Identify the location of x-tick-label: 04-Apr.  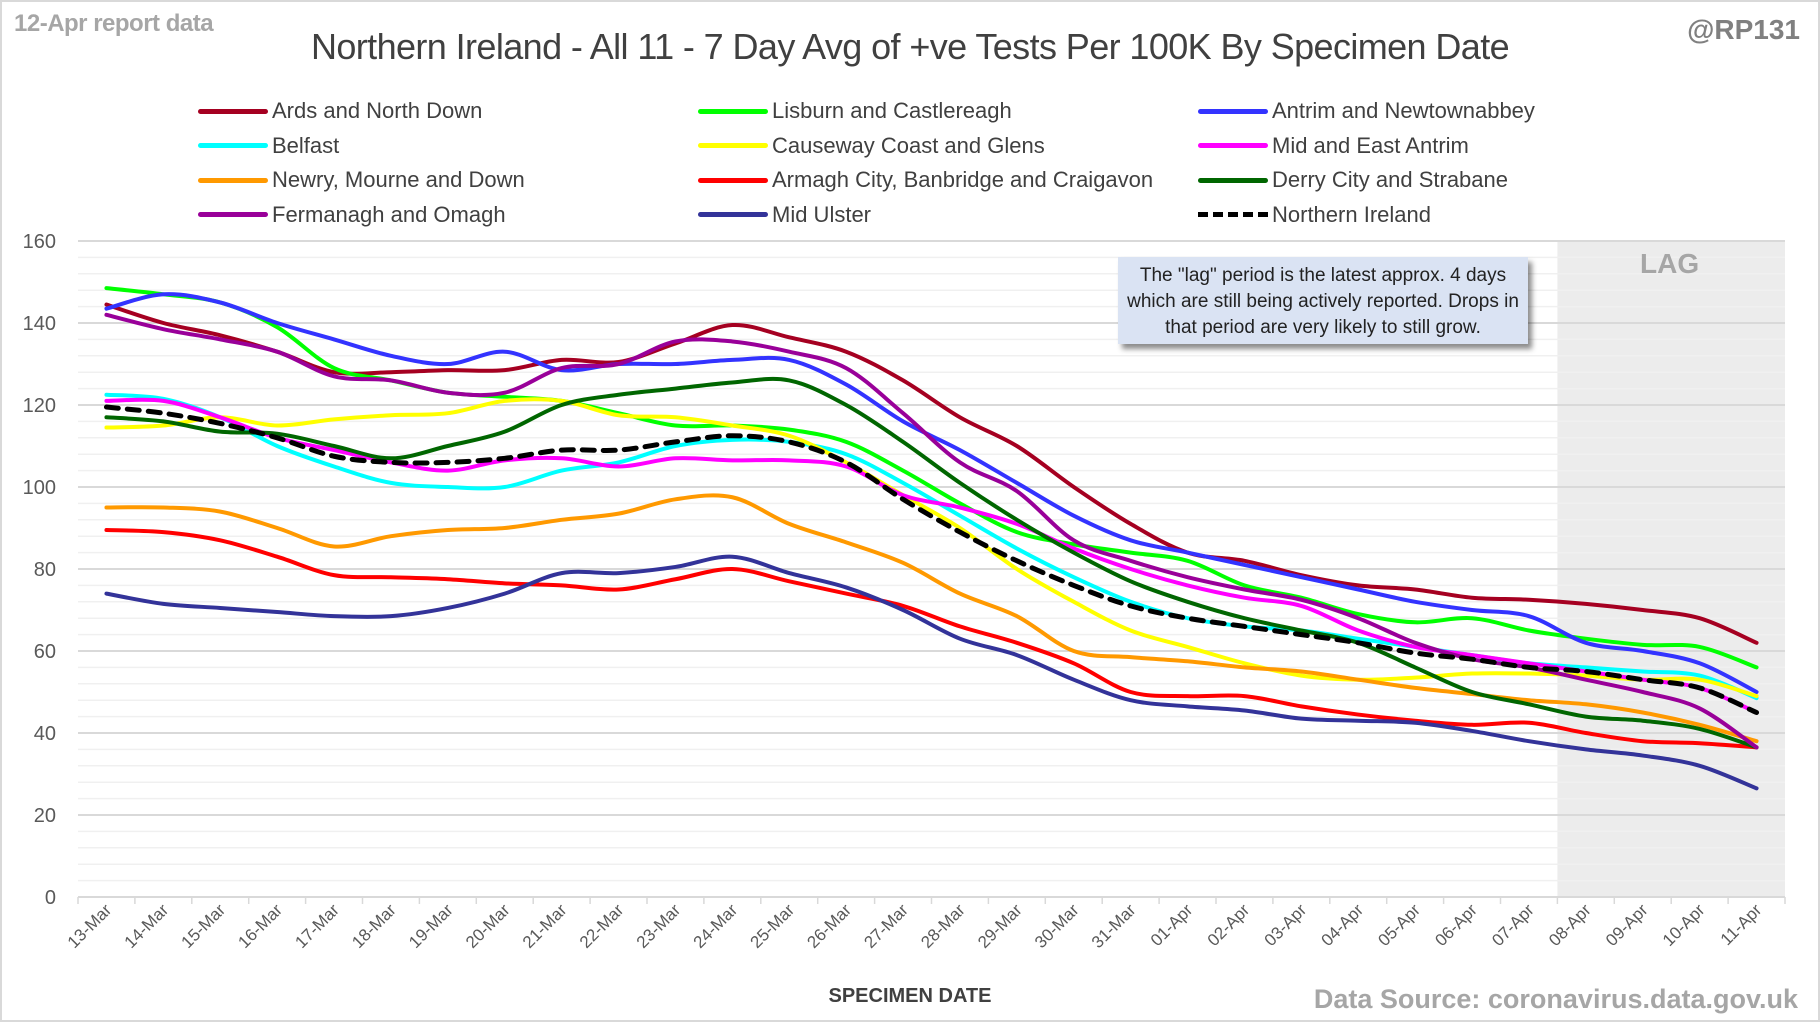
(1343, 925).